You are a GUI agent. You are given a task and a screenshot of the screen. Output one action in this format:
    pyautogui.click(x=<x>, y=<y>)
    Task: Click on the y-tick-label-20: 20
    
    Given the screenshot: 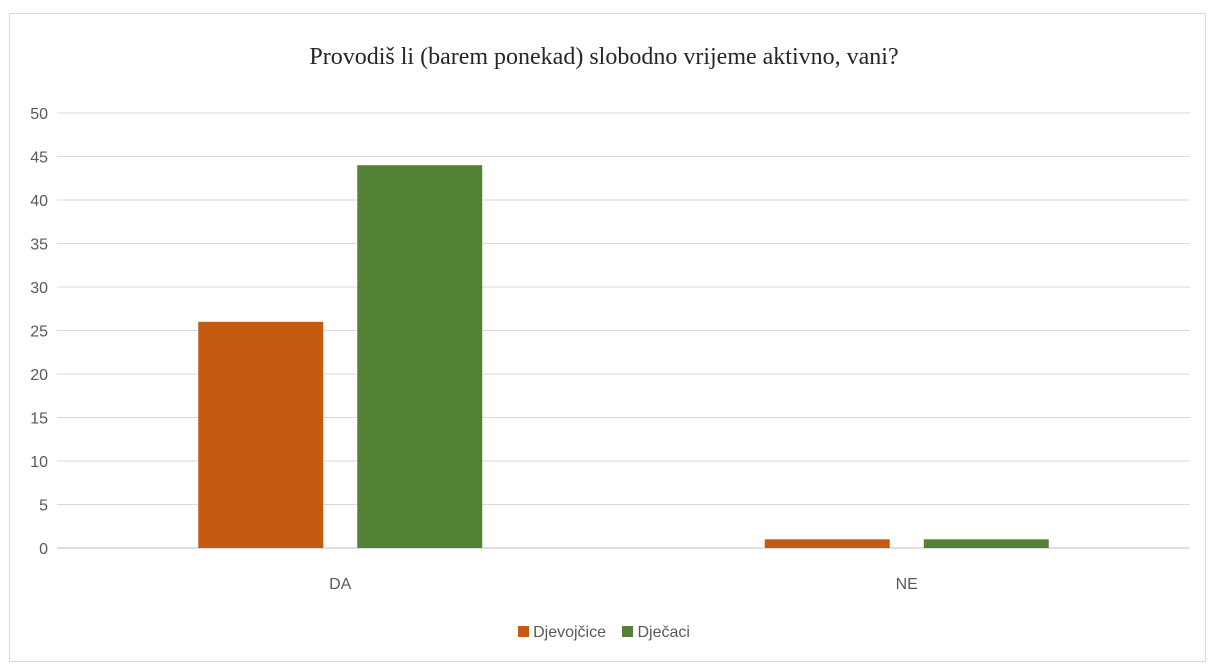 What is the action you would take?
    pyautogui.click(x=39, y=375)
    